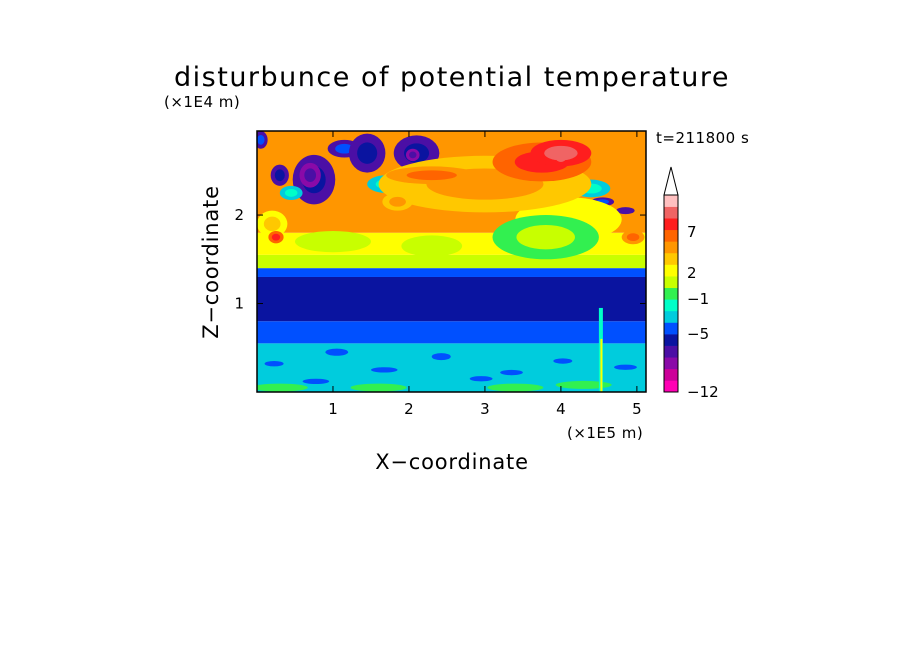 The image size is (904, 654). Describe the element at coordinates (202, 102) in the screenshot. I see `y-unit-label: (×1E4 m)` at that location.